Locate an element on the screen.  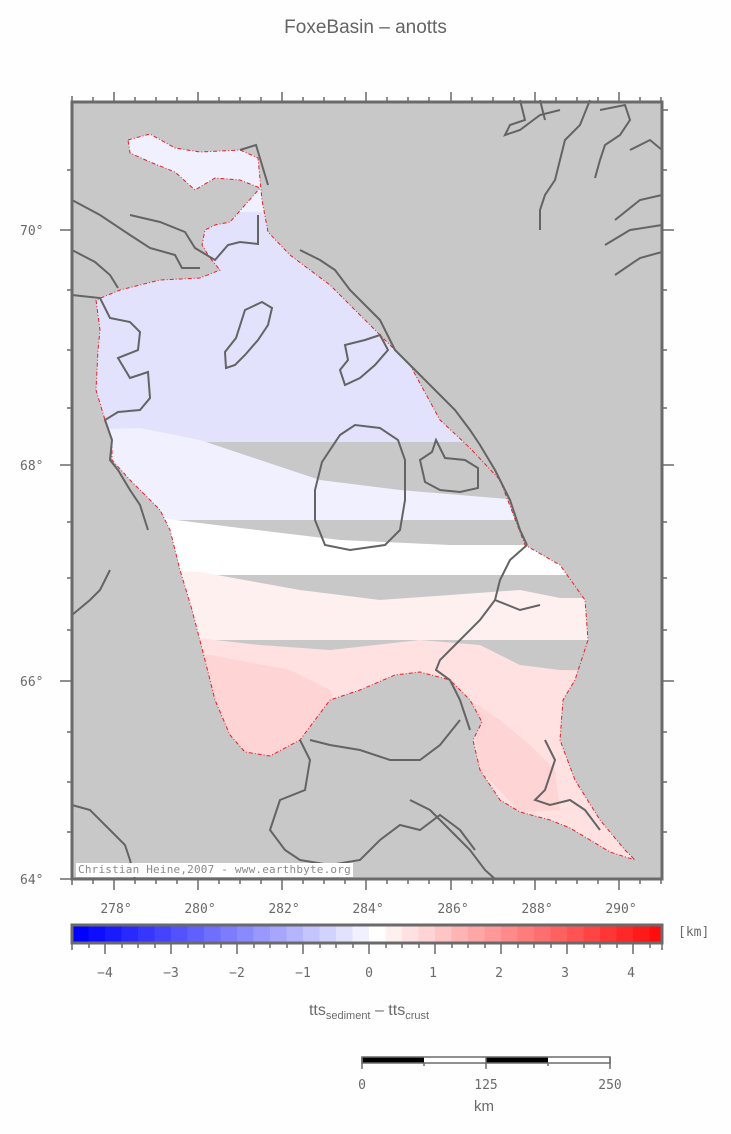
scale-bar is located at coordinates (486, 1062).